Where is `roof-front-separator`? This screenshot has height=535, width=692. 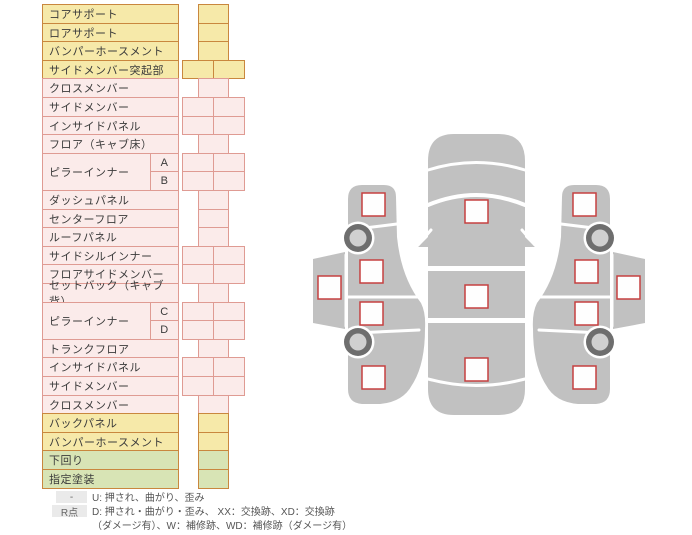 roof-front-separator is located at coordinates (477, 268).